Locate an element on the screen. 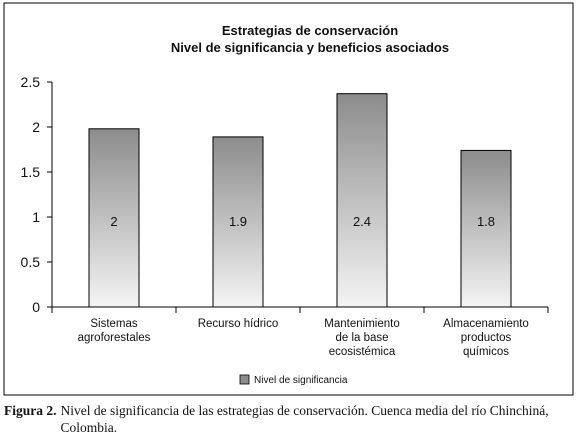  bar-value-label: 2 is located at coordinates (113, 221).